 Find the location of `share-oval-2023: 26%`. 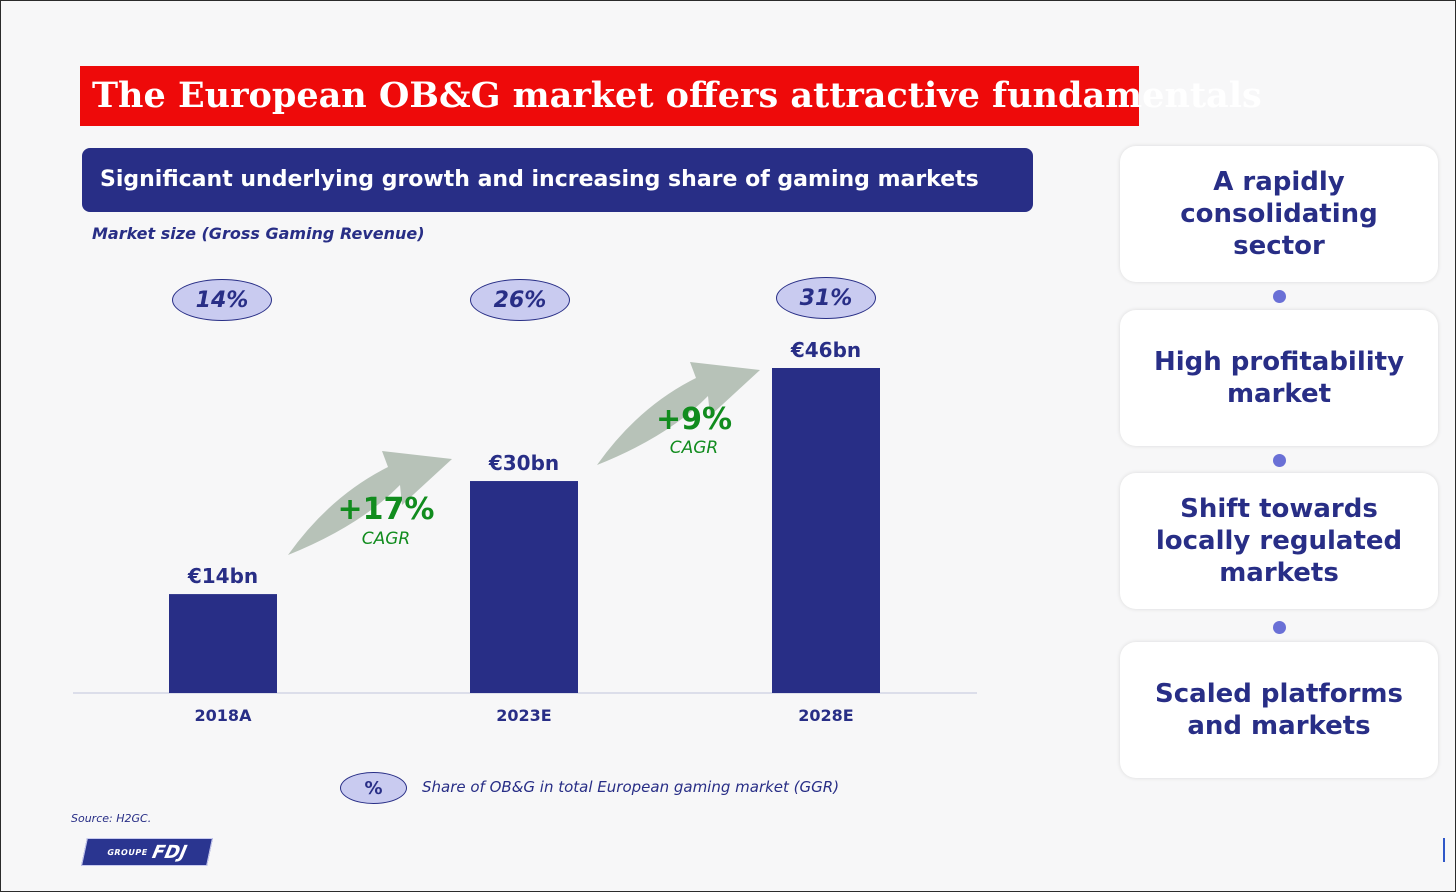

share-oval-2023: 26% is located at coordinates (520, 300).